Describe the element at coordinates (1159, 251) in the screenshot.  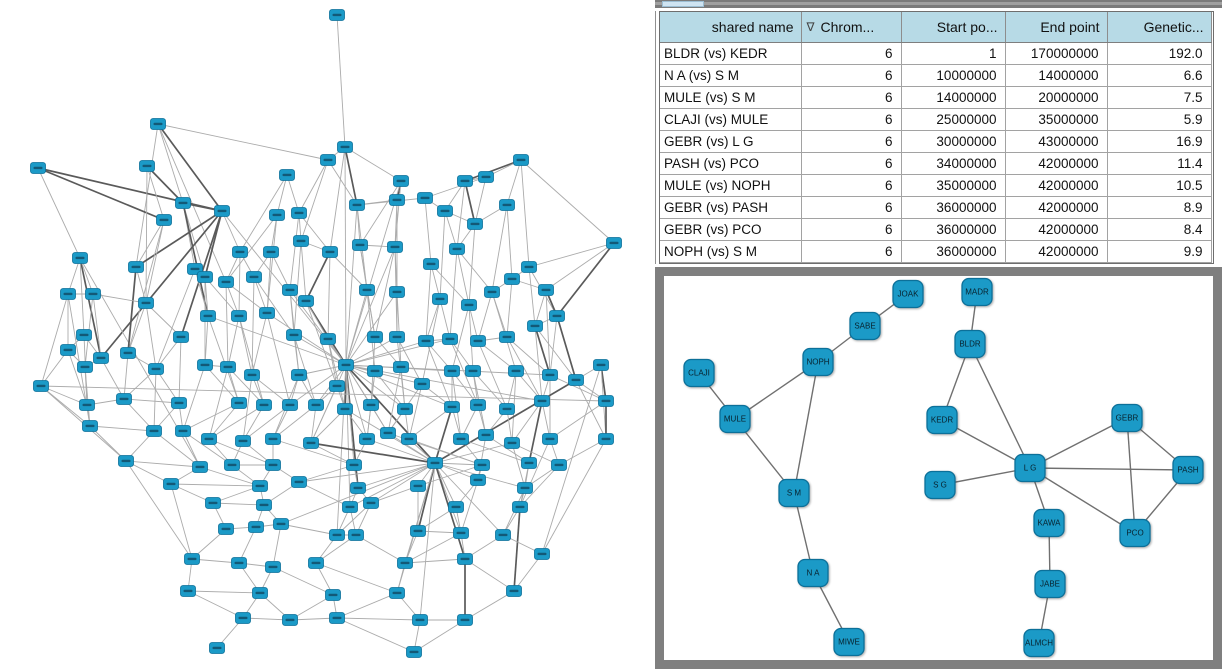
I see `value-cell: 9.9` at that location.